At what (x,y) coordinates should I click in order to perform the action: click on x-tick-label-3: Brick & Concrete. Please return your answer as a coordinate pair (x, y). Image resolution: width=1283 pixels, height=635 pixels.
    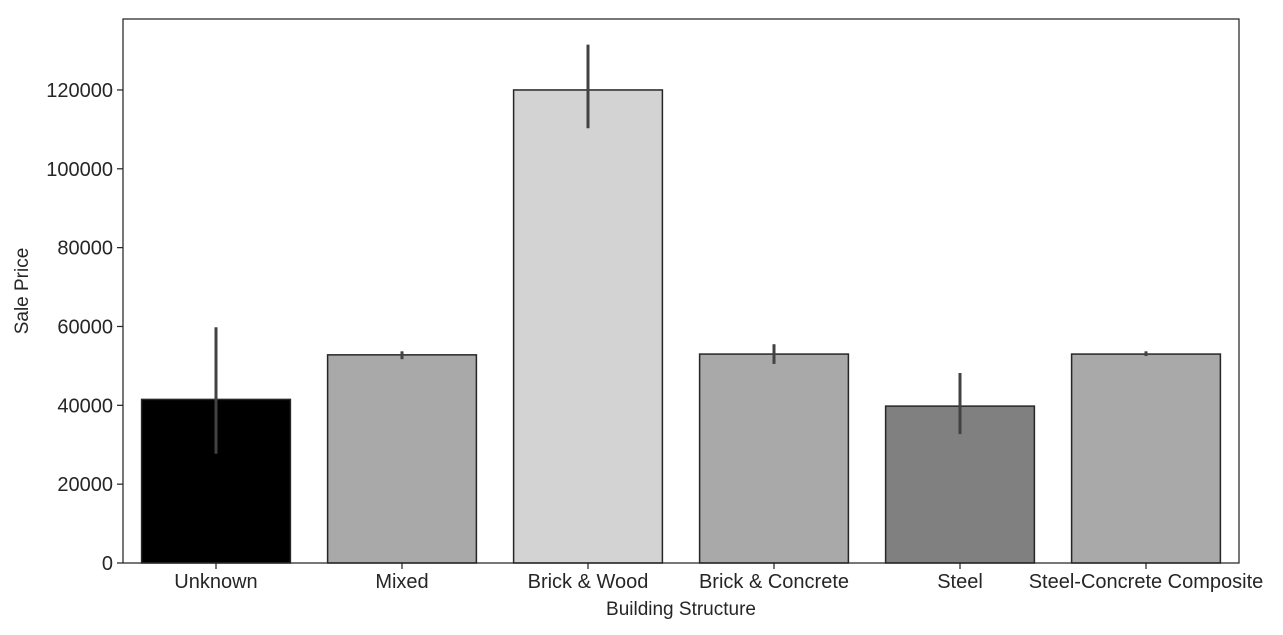
    Looking at the image, I should click on (774, 582).